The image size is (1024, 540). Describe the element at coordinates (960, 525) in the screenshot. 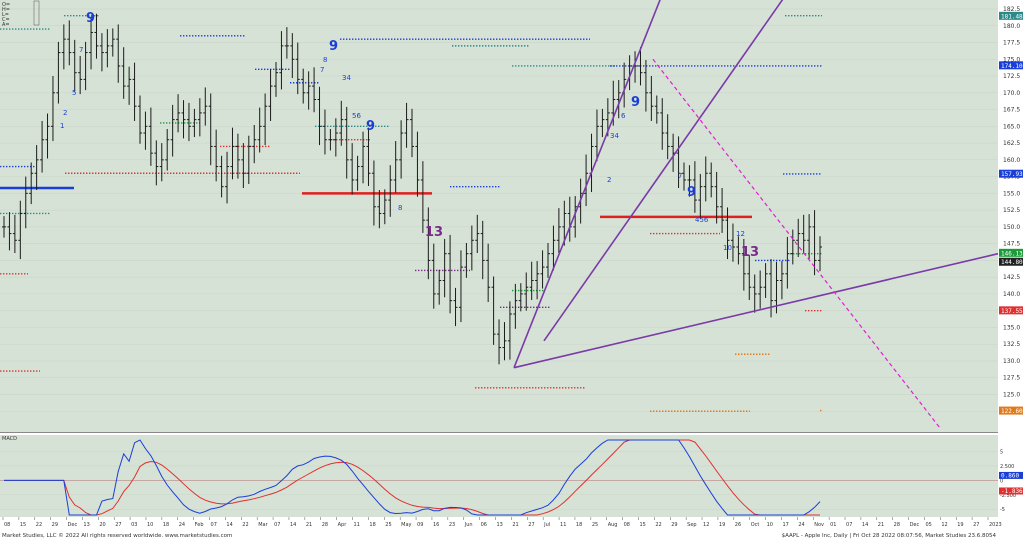

I see `date-tick-label: 19` at that location.